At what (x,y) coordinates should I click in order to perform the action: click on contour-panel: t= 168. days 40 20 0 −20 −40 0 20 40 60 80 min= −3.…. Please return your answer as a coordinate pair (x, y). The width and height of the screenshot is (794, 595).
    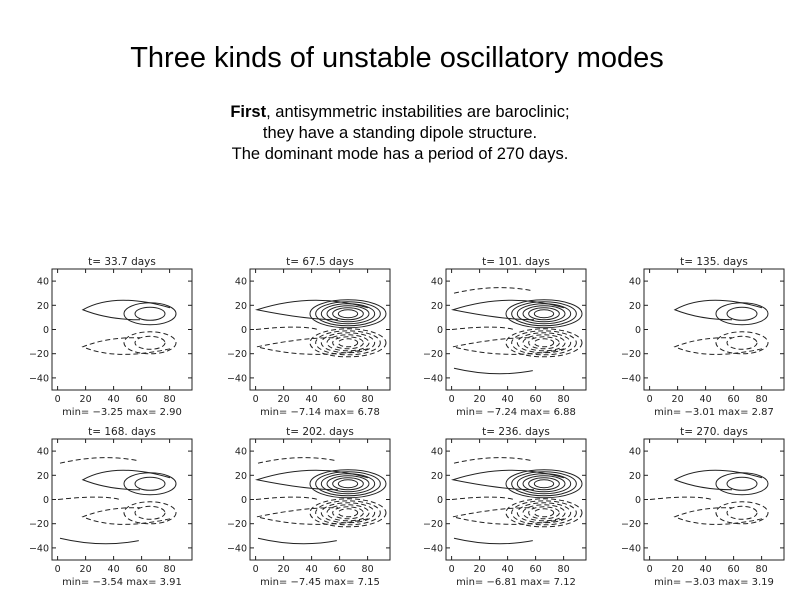
    Looking at the image, I should click on (116, 508).